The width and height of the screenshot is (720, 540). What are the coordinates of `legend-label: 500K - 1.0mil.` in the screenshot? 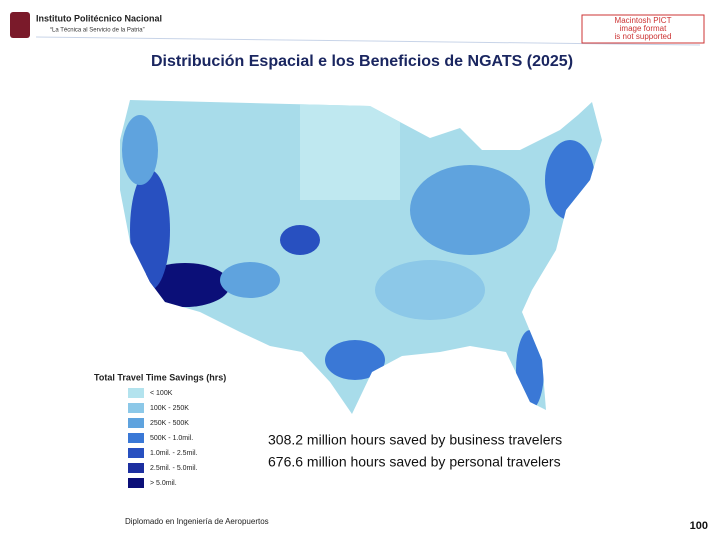 It's located at (171, 438).